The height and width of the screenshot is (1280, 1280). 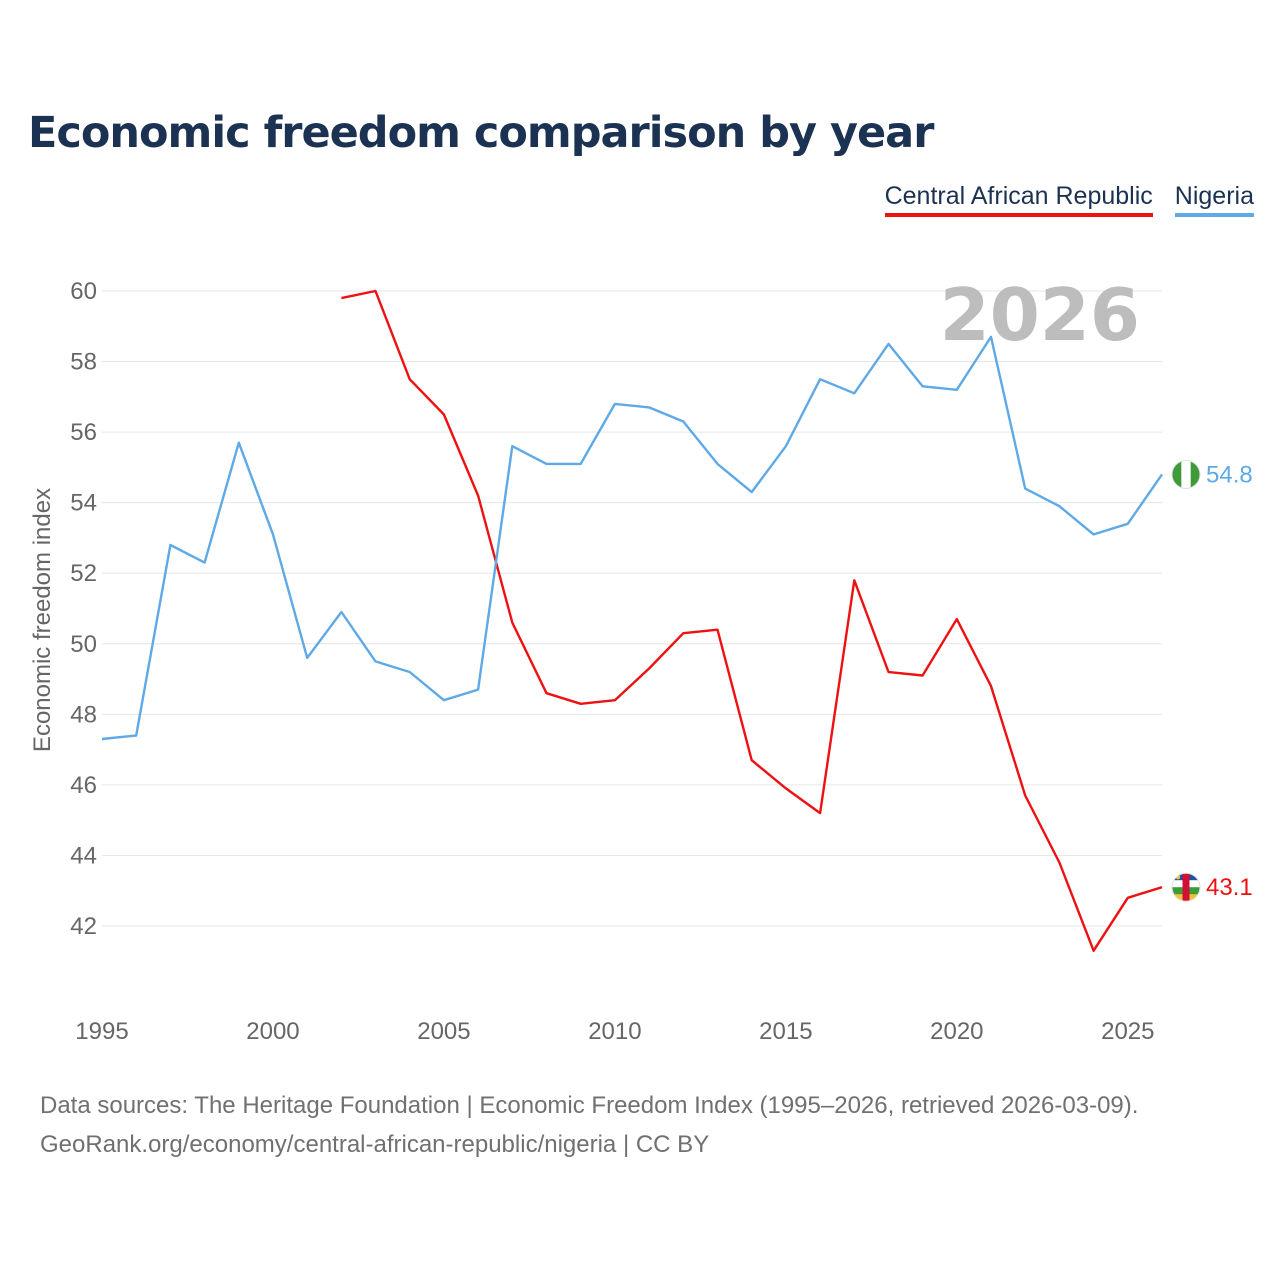 What do you see at coordinates (83, 714) in the screenshot?
I see `y-tick-label: 48` at bounding box center [83, 714].